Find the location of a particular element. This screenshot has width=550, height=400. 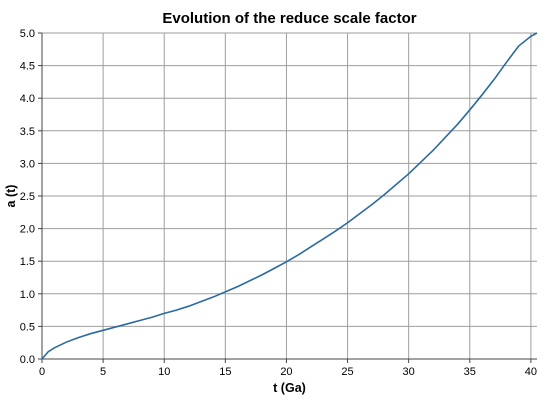

x-tick-label: 10 is located at coordinates (164, 372).